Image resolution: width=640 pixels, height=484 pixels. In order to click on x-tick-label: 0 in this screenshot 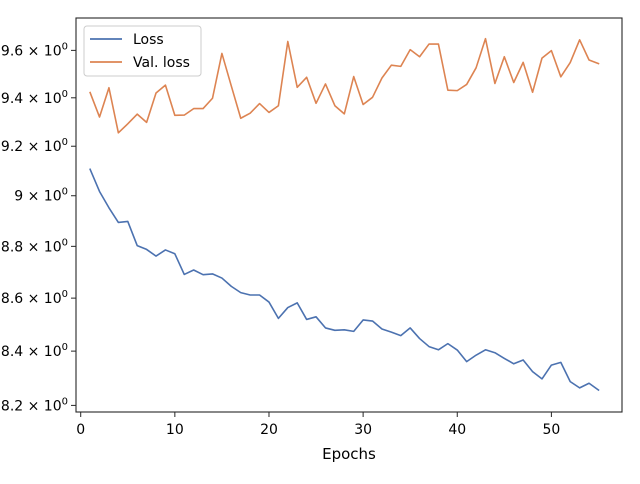, I will do `click(80, 430)`.